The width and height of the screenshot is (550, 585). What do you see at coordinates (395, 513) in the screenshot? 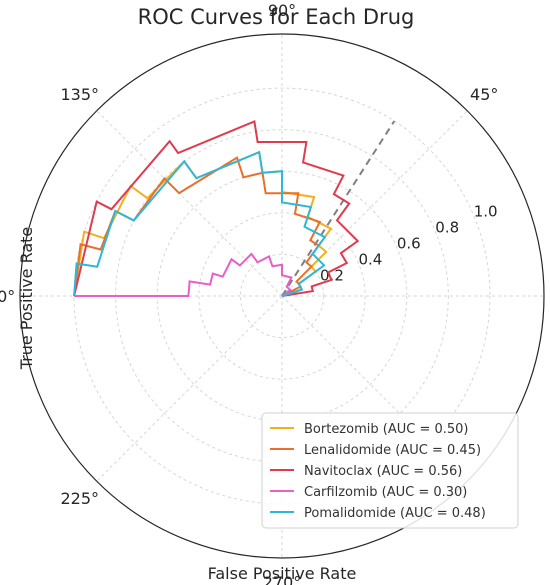
I see `legend-entry: Pomalidomide (AUC = 0.48)` at bounding box center [395, 513].